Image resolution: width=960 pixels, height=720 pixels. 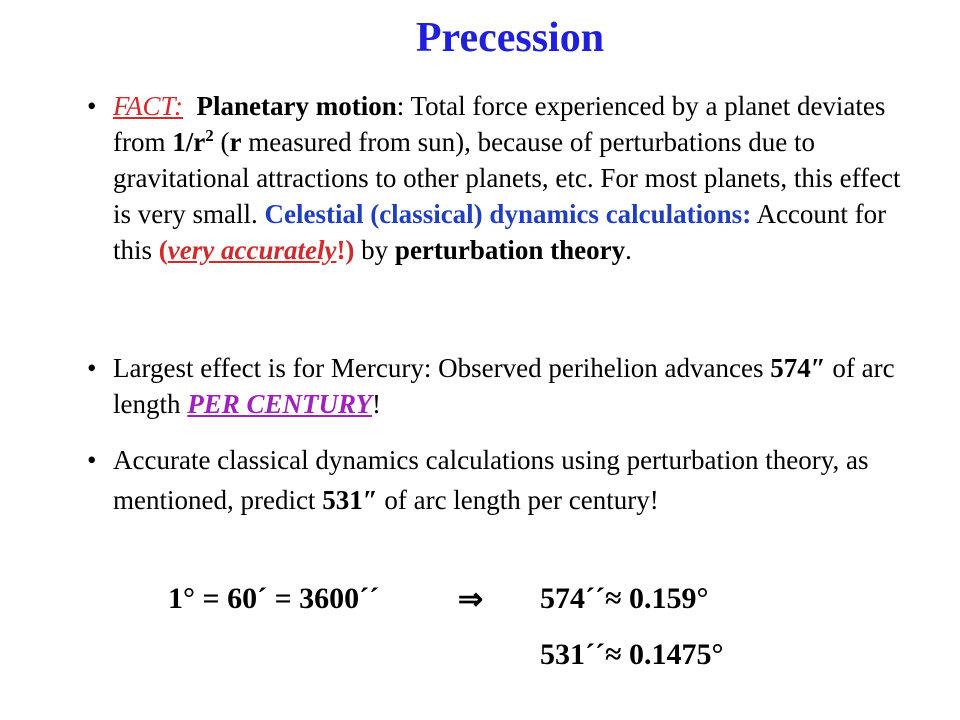 I want to click on equation: 531´´≈ 0.1475°, so click(x=632, y=654).